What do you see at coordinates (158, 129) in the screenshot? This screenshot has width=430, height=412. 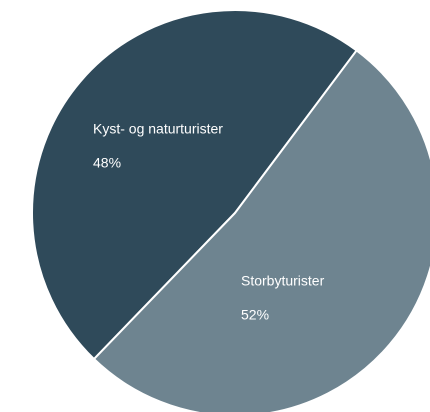 I see `slice-label: Kyst- og naturturister` at bounding box center [158, 129].